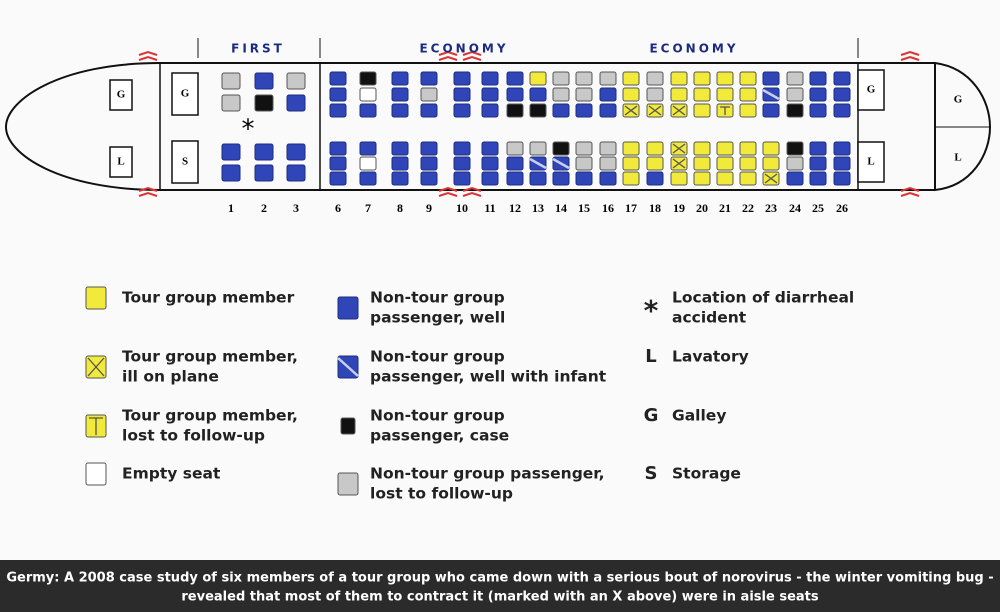 The width and height of the screenshot is (1000, 612). I want to click on row-number: 16, so click(608, 208).